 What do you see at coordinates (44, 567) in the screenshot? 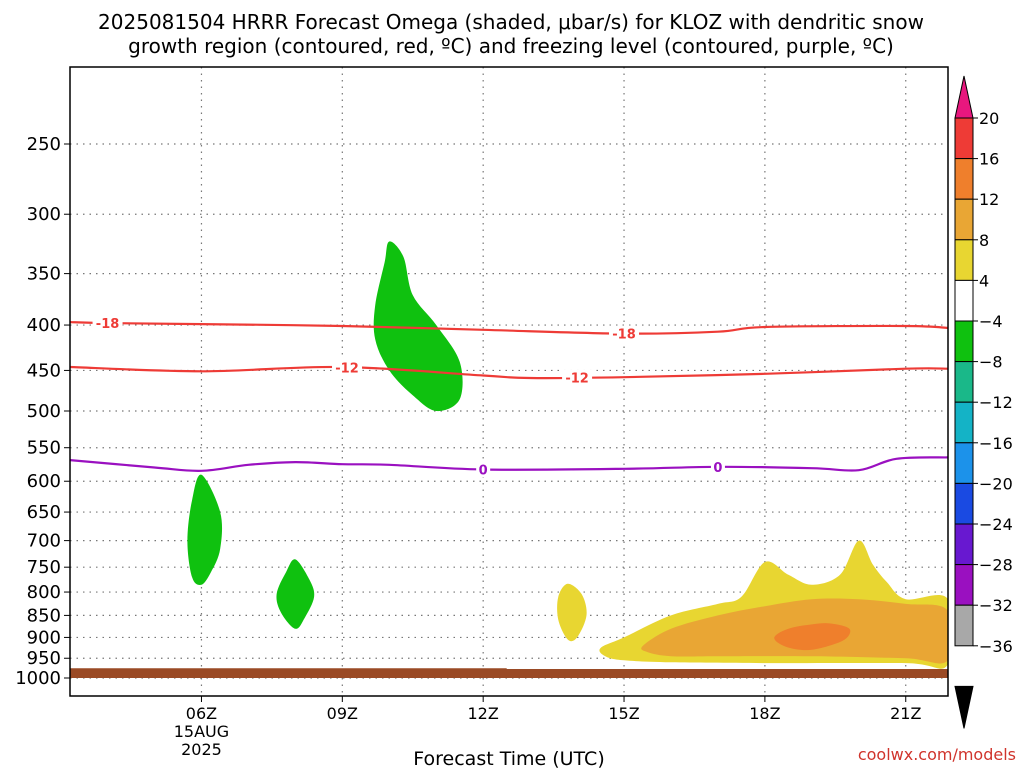
I see `y-tick-label: 750` at bounding box center [44, 567].